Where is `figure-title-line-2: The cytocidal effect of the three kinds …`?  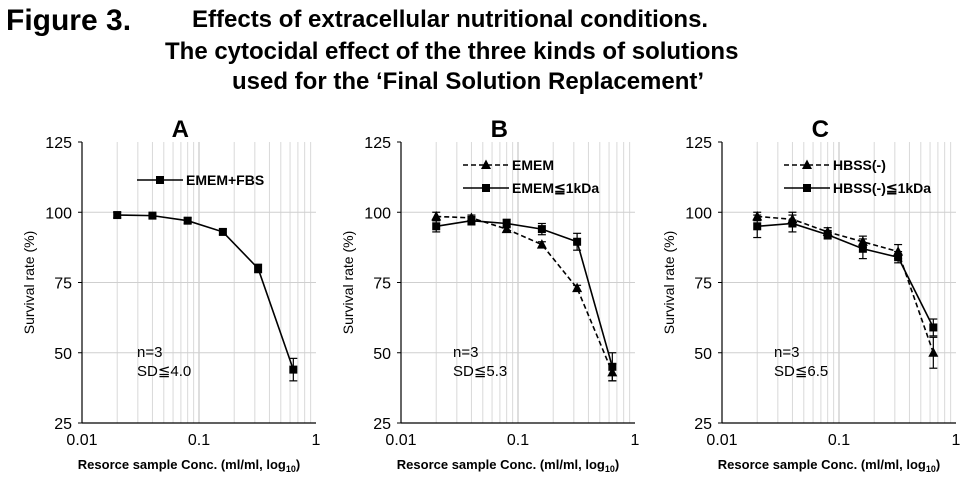
figure-title-line-2: The cytocidal effect of the three kinds … is located at coordinates (452, 51).